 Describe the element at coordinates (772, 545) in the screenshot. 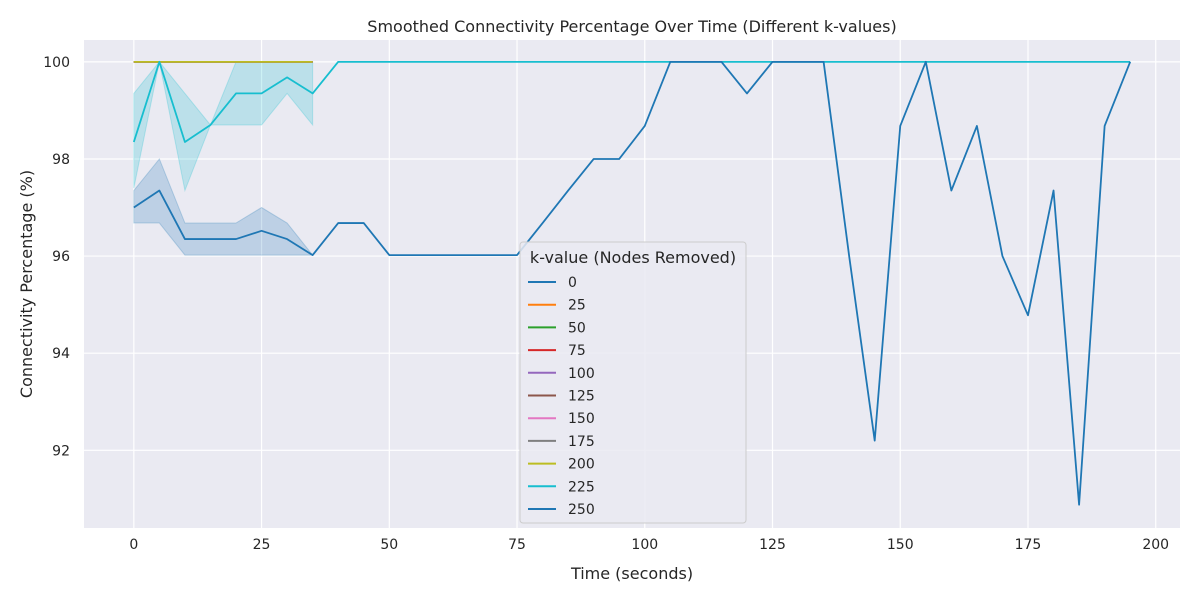

I see `x-tick-label: 125` at that location.